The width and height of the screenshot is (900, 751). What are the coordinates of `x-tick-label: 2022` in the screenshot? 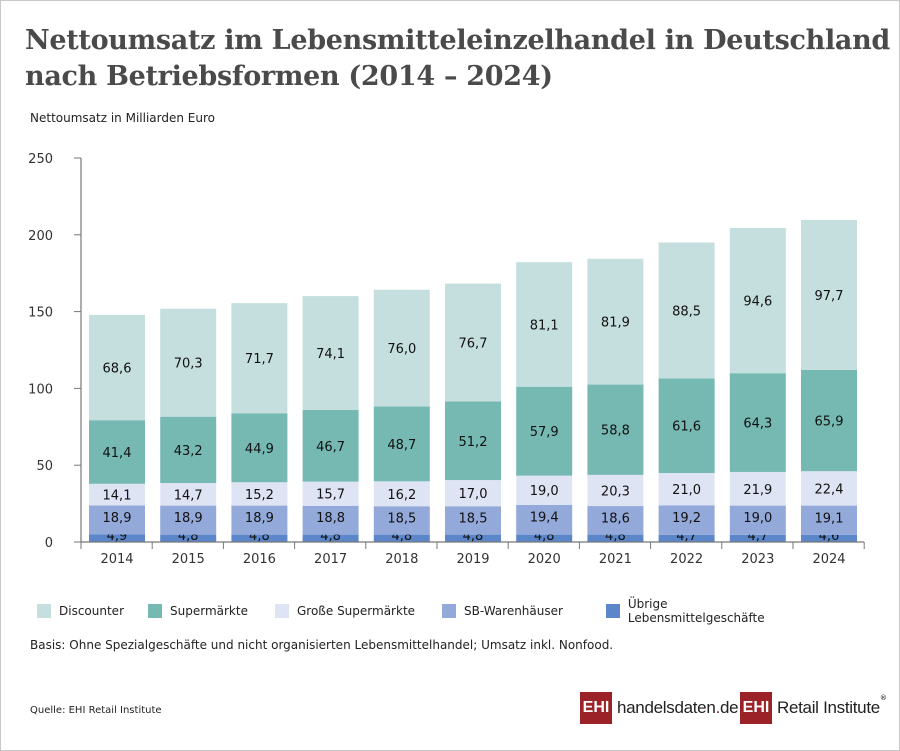 It's located at (686, 559).